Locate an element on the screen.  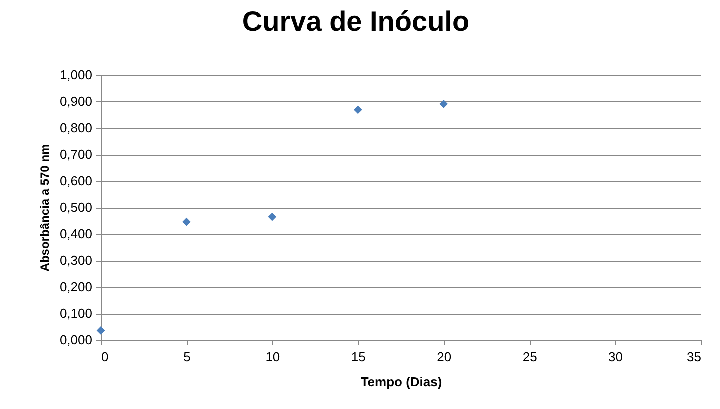
y-tick-label: 0,500 is located at coordinates (76, 207).